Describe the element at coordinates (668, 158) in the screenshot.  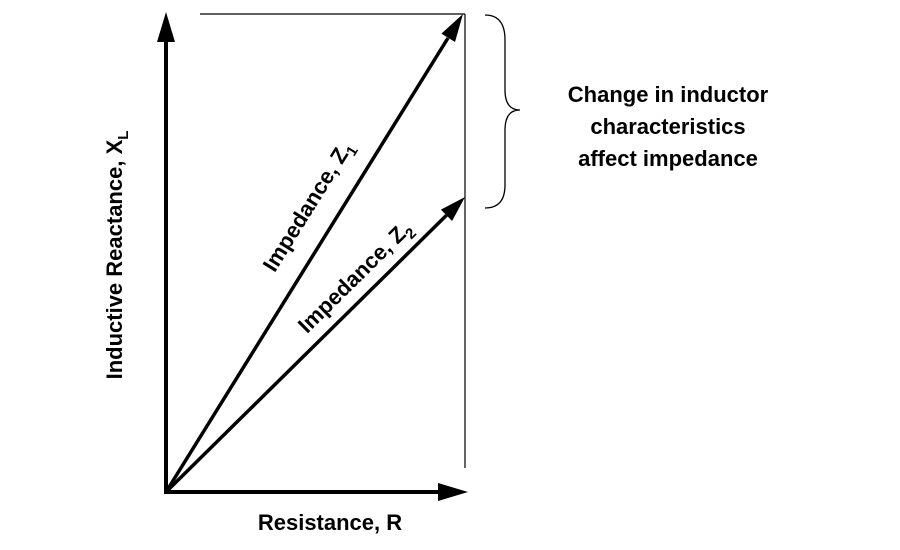
I see `annotation-line: affect impedance` at that location.